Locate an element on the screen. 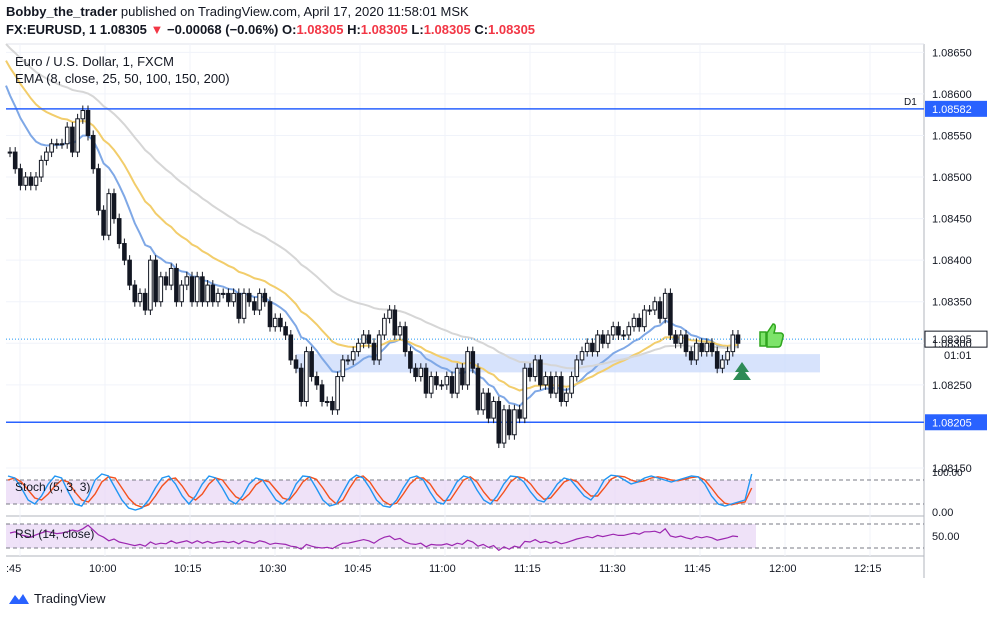 The width and height of the screenshot is (988, 618). x-tick-label: 10:30 is located at coordinates (273, 569).